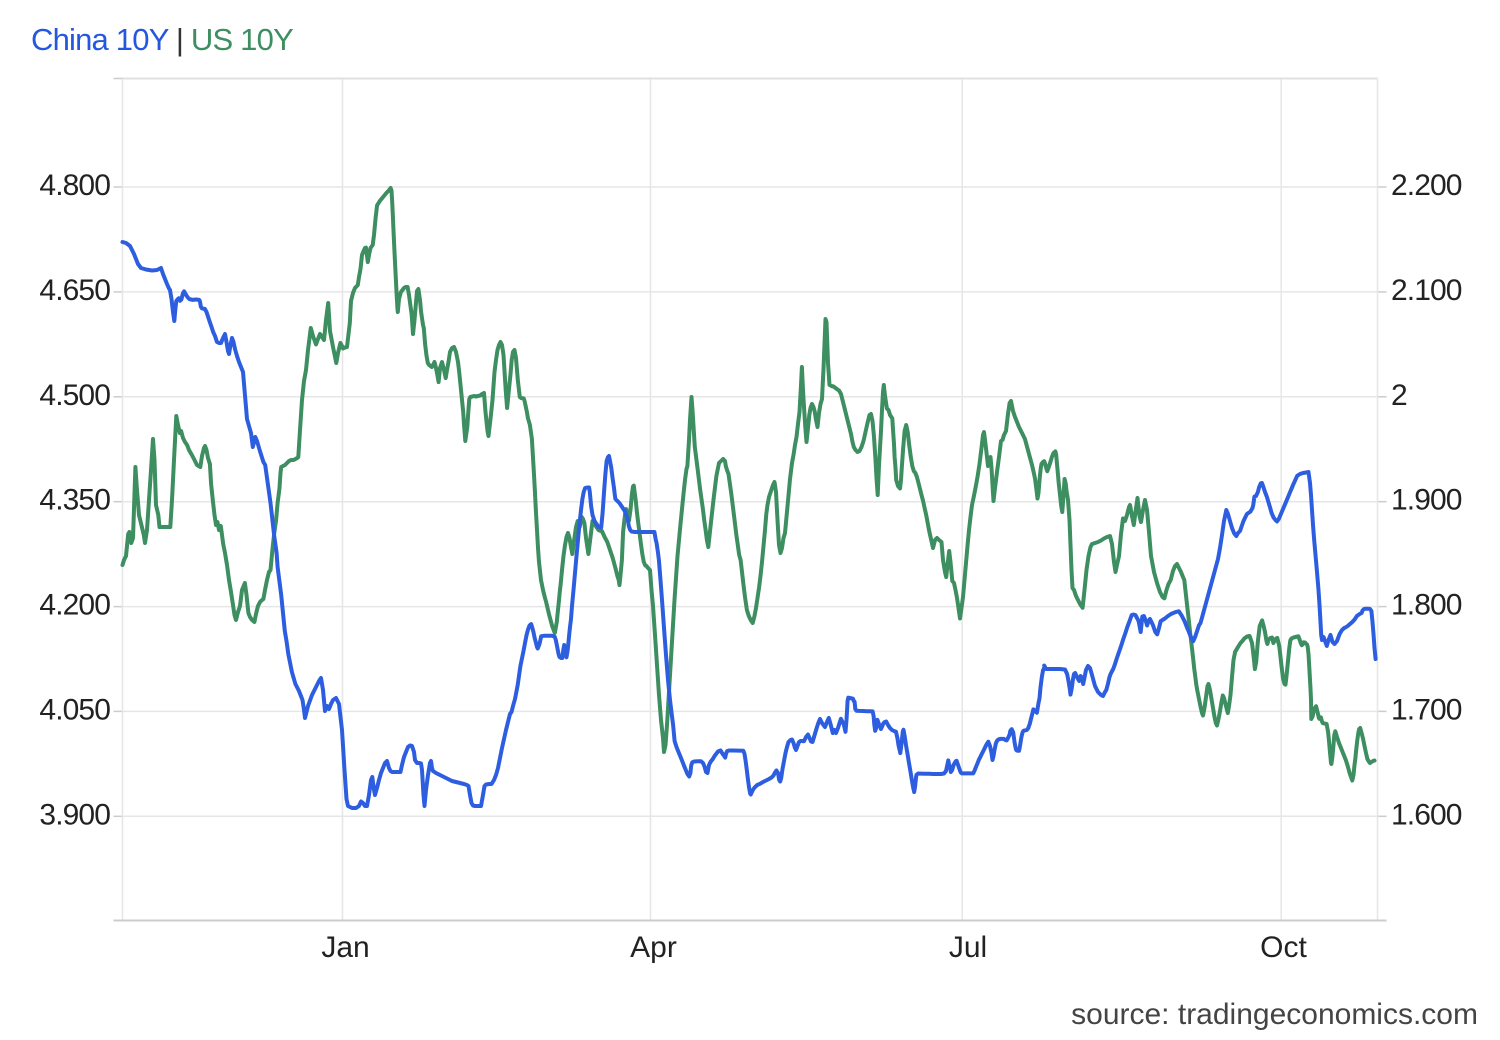  What do you see at coordinates (1399, 395) in the screenshot?
I see `svg-text: 2` at bounding box center [1399, 395].